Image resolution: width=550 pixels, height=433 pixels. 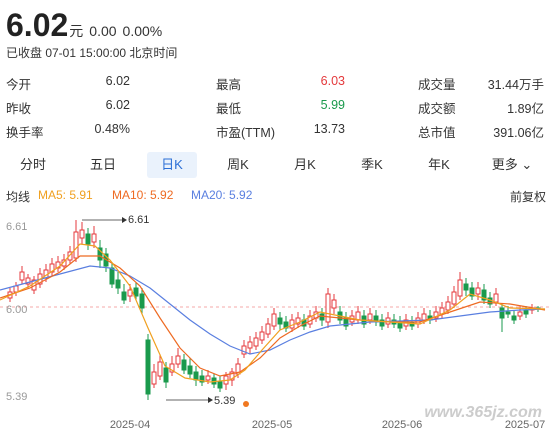 I want to click on y-axis-label: 6.00, so click(x=16, y=310).